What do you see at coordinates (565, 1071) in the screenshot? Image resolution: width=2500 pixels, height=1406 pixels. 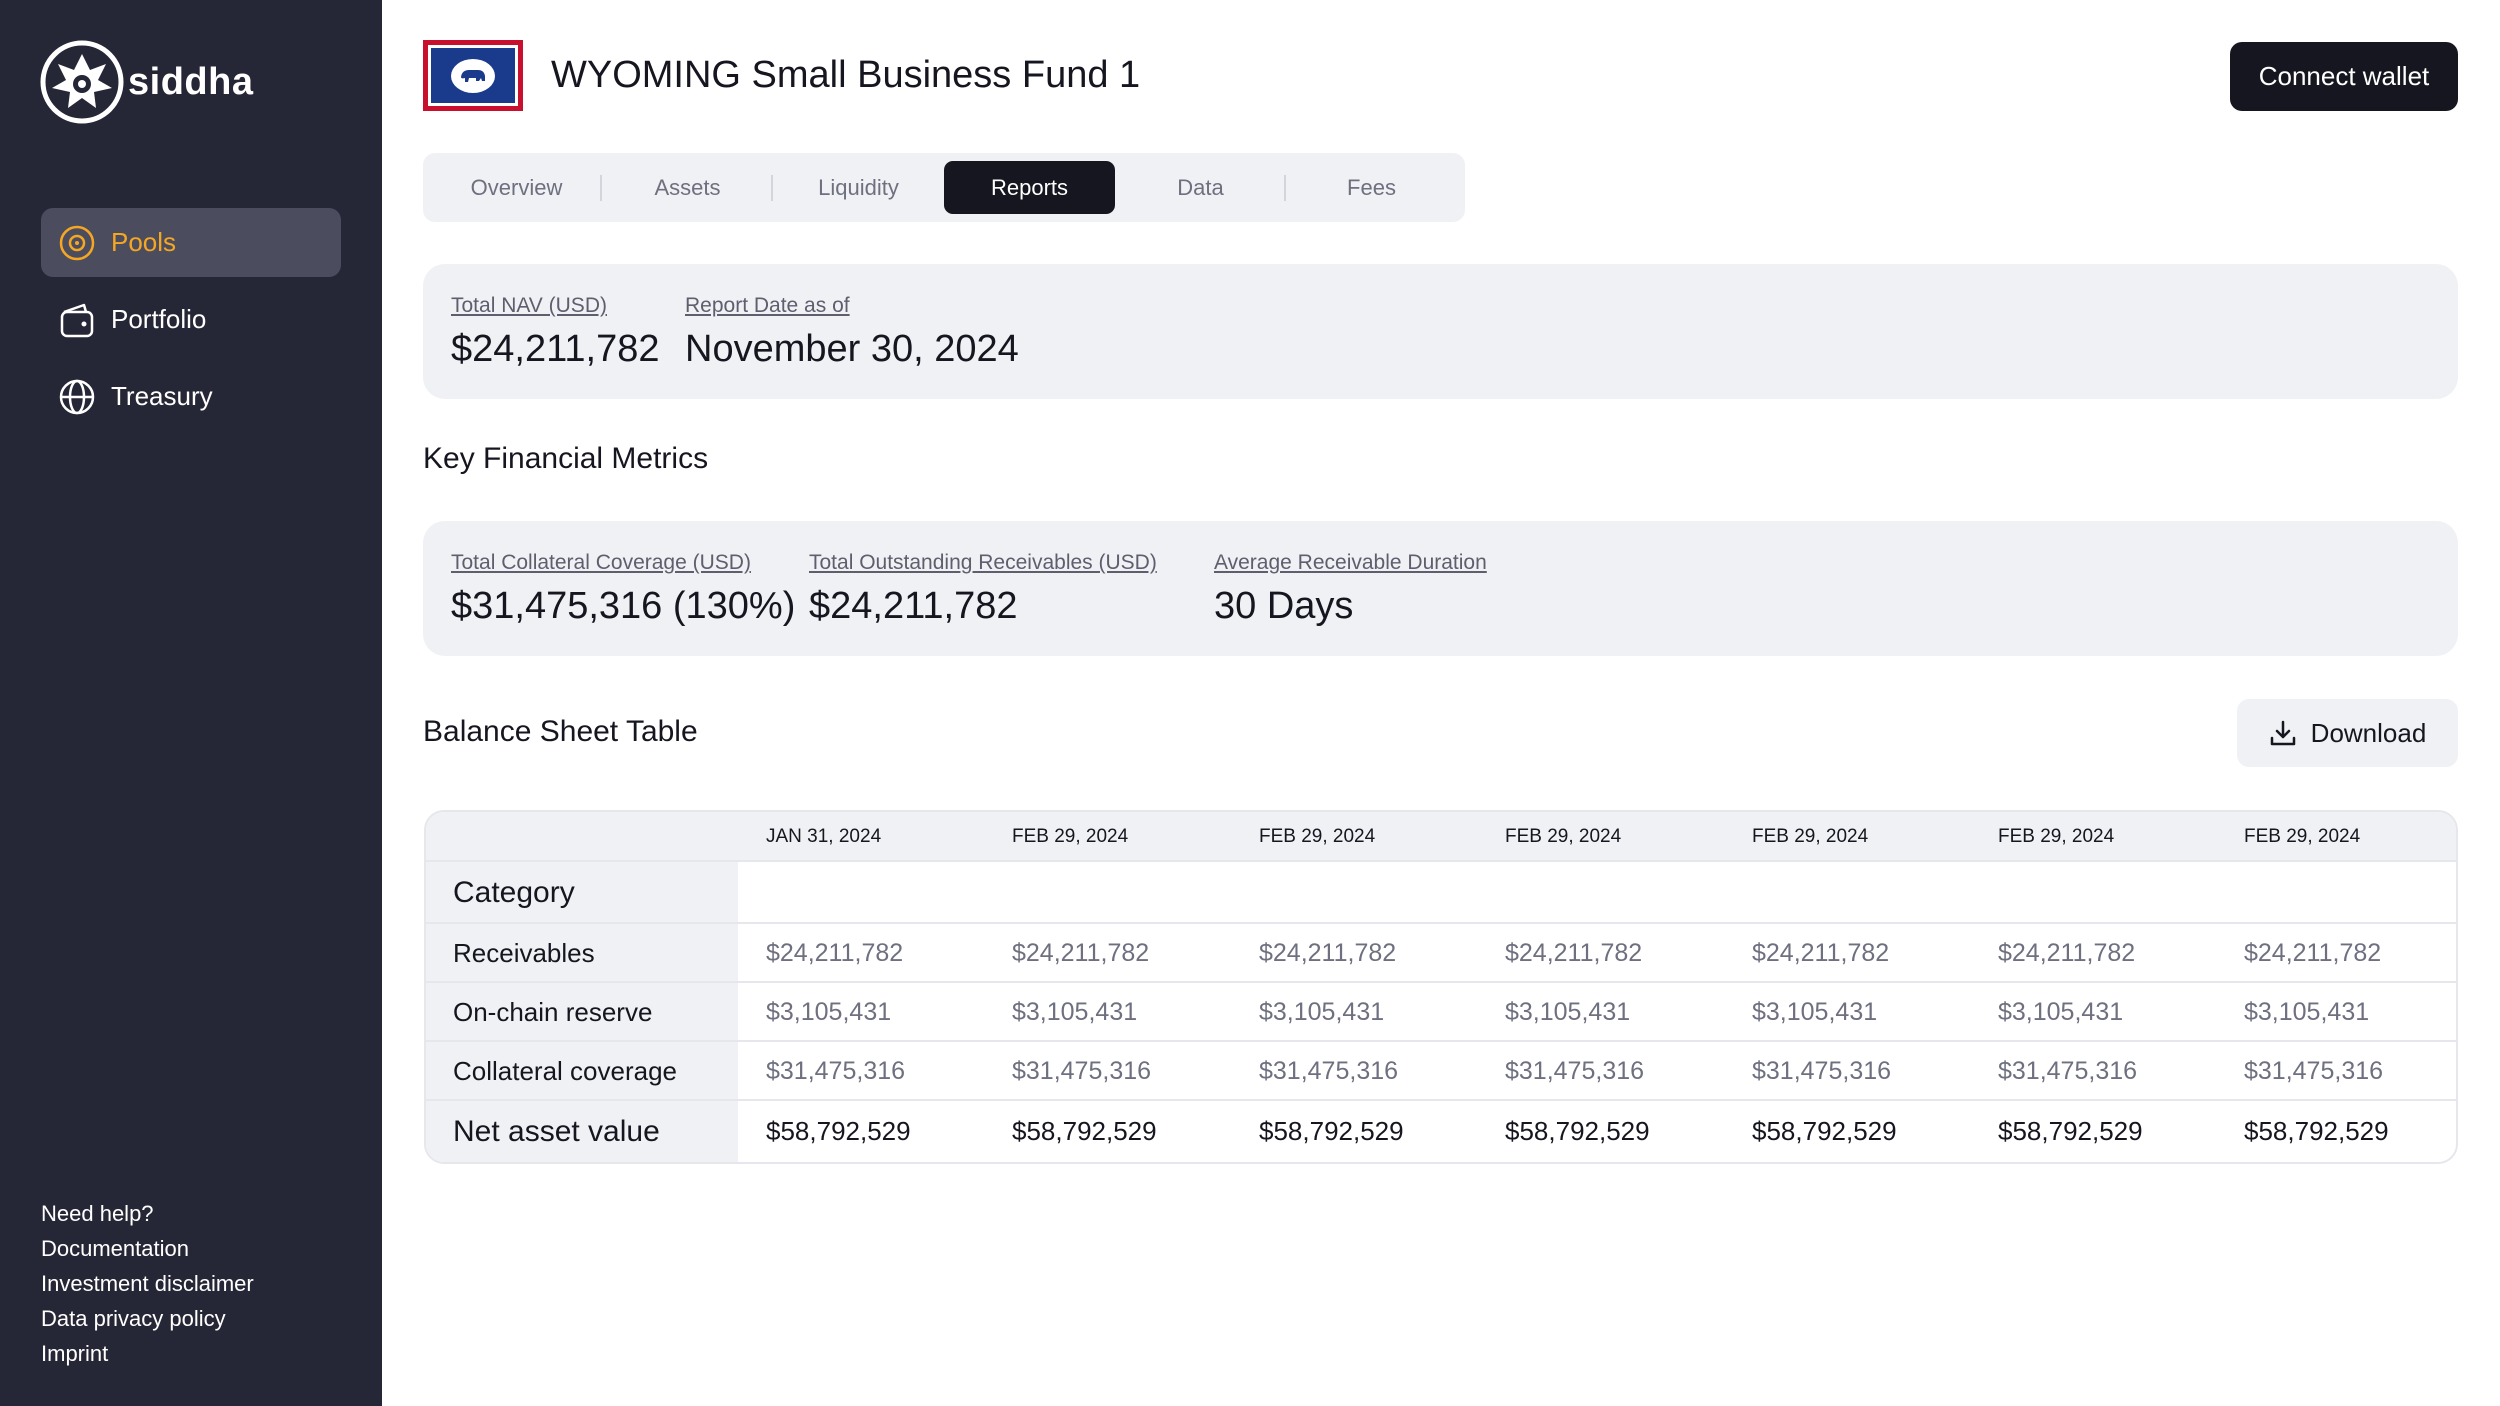 I see `row-label: Collateral coverage` at bounding box center [565, 1071].